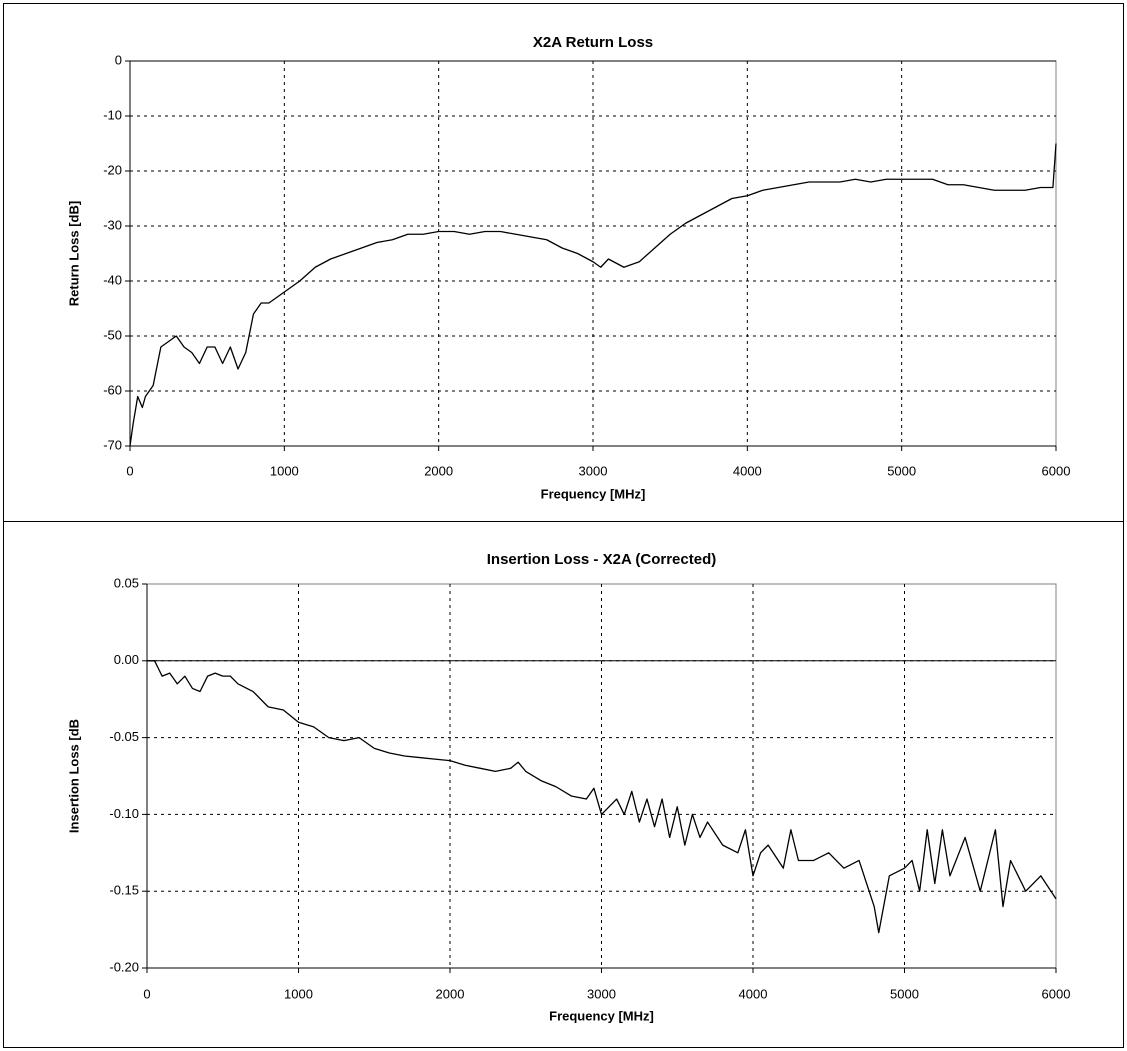 The width and height of the screenshot is (1127, 1051). Describe the element at coordinates (112, 389) in the screenshot. I see `y-tick-label: -60` at that location.